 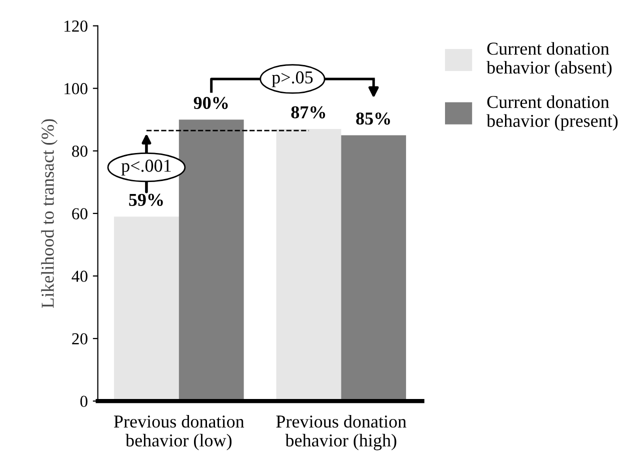 I want to click on y-tick-label: 120, so click(x=76, y=26).